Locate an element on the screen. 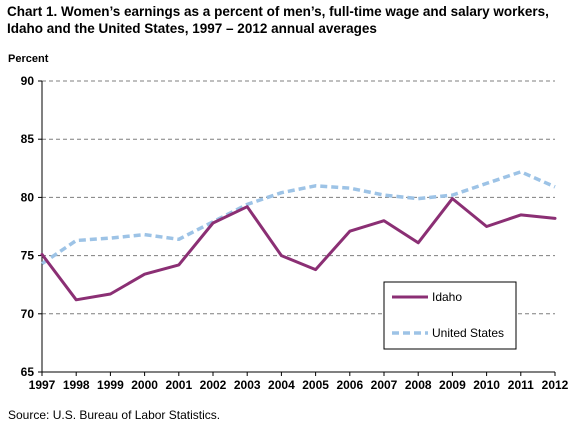  x-tick-label: 2006 is located at coordinates (349, 385).